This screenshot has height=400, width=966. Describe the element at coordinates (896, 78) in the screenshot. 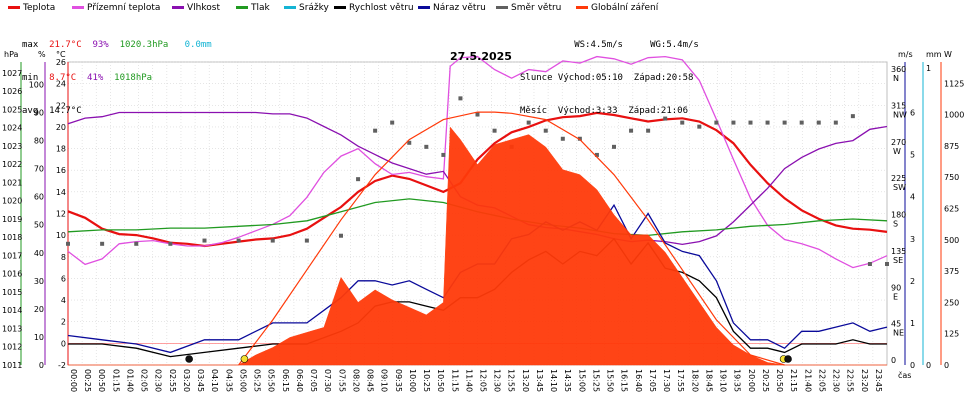

I see `dir-compass-label: N` at that location.